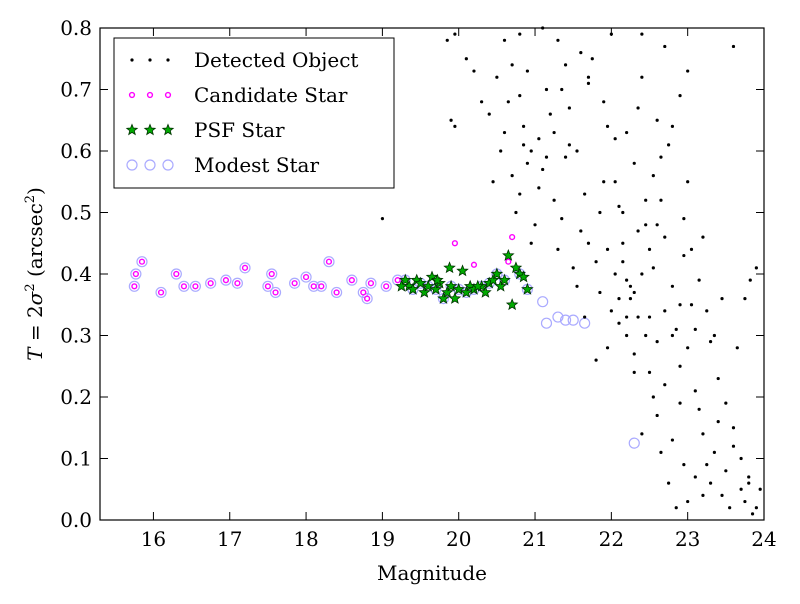  I want to click on y-tick-label: 0.8, so click(76, 28).